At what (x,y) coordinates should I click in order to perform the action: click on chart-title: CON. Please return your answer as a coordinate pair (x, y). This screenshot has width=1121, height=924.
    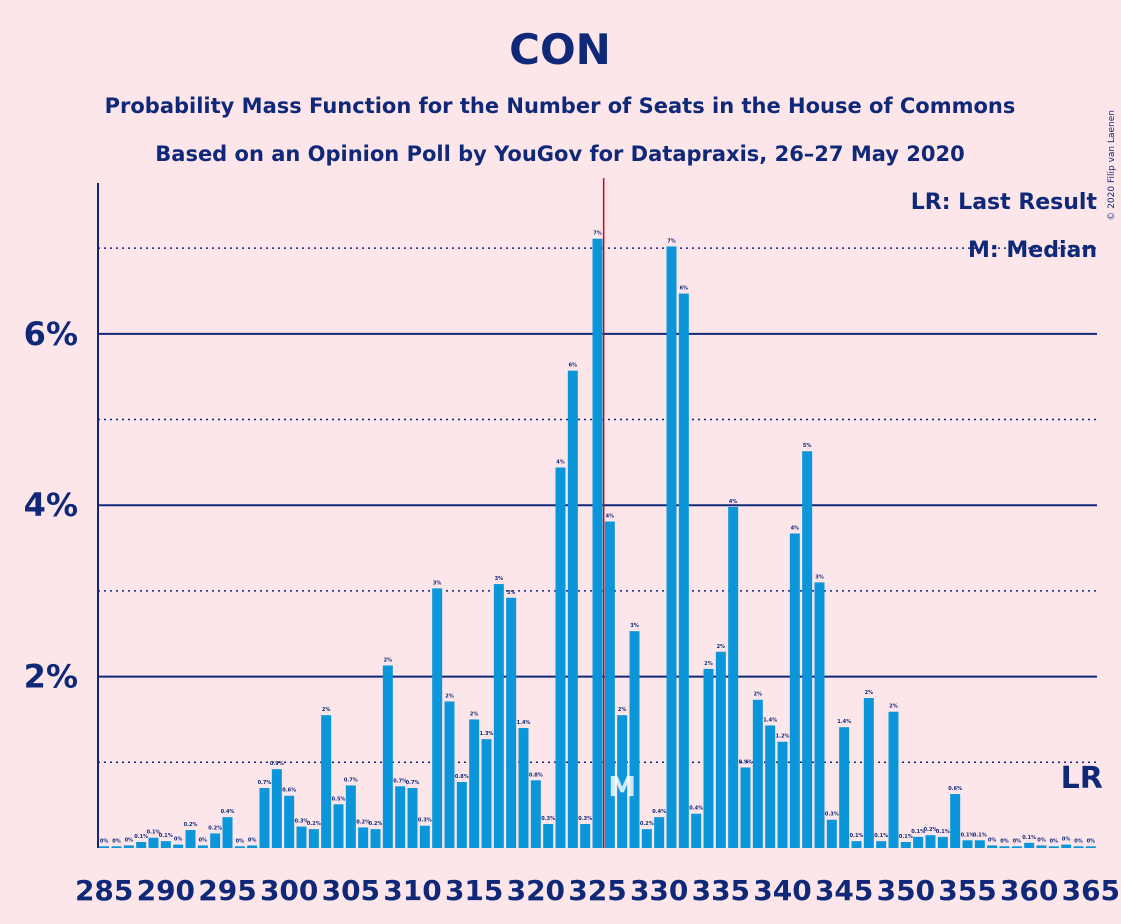
    Looking at the image, I should click on (560, 49).